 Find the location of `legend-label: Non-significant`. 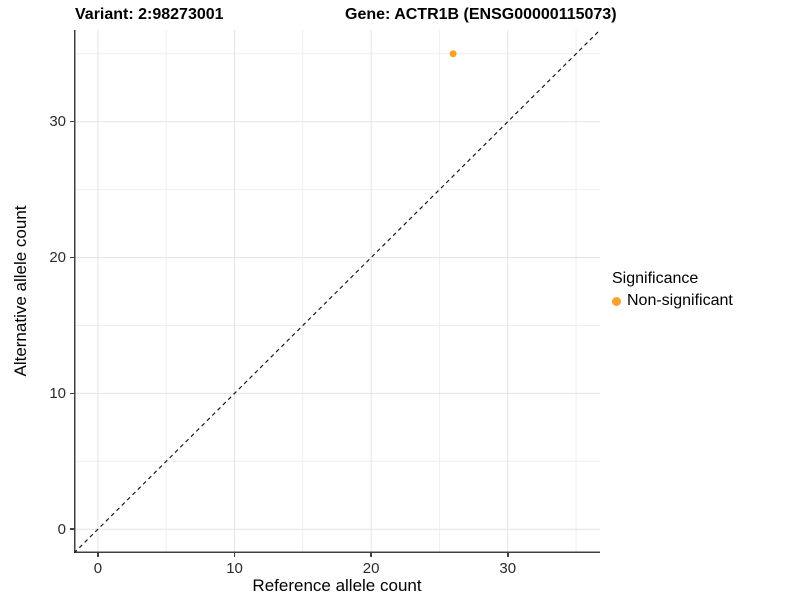

legend-label: Non-significant is located at coordinates (680, 300).